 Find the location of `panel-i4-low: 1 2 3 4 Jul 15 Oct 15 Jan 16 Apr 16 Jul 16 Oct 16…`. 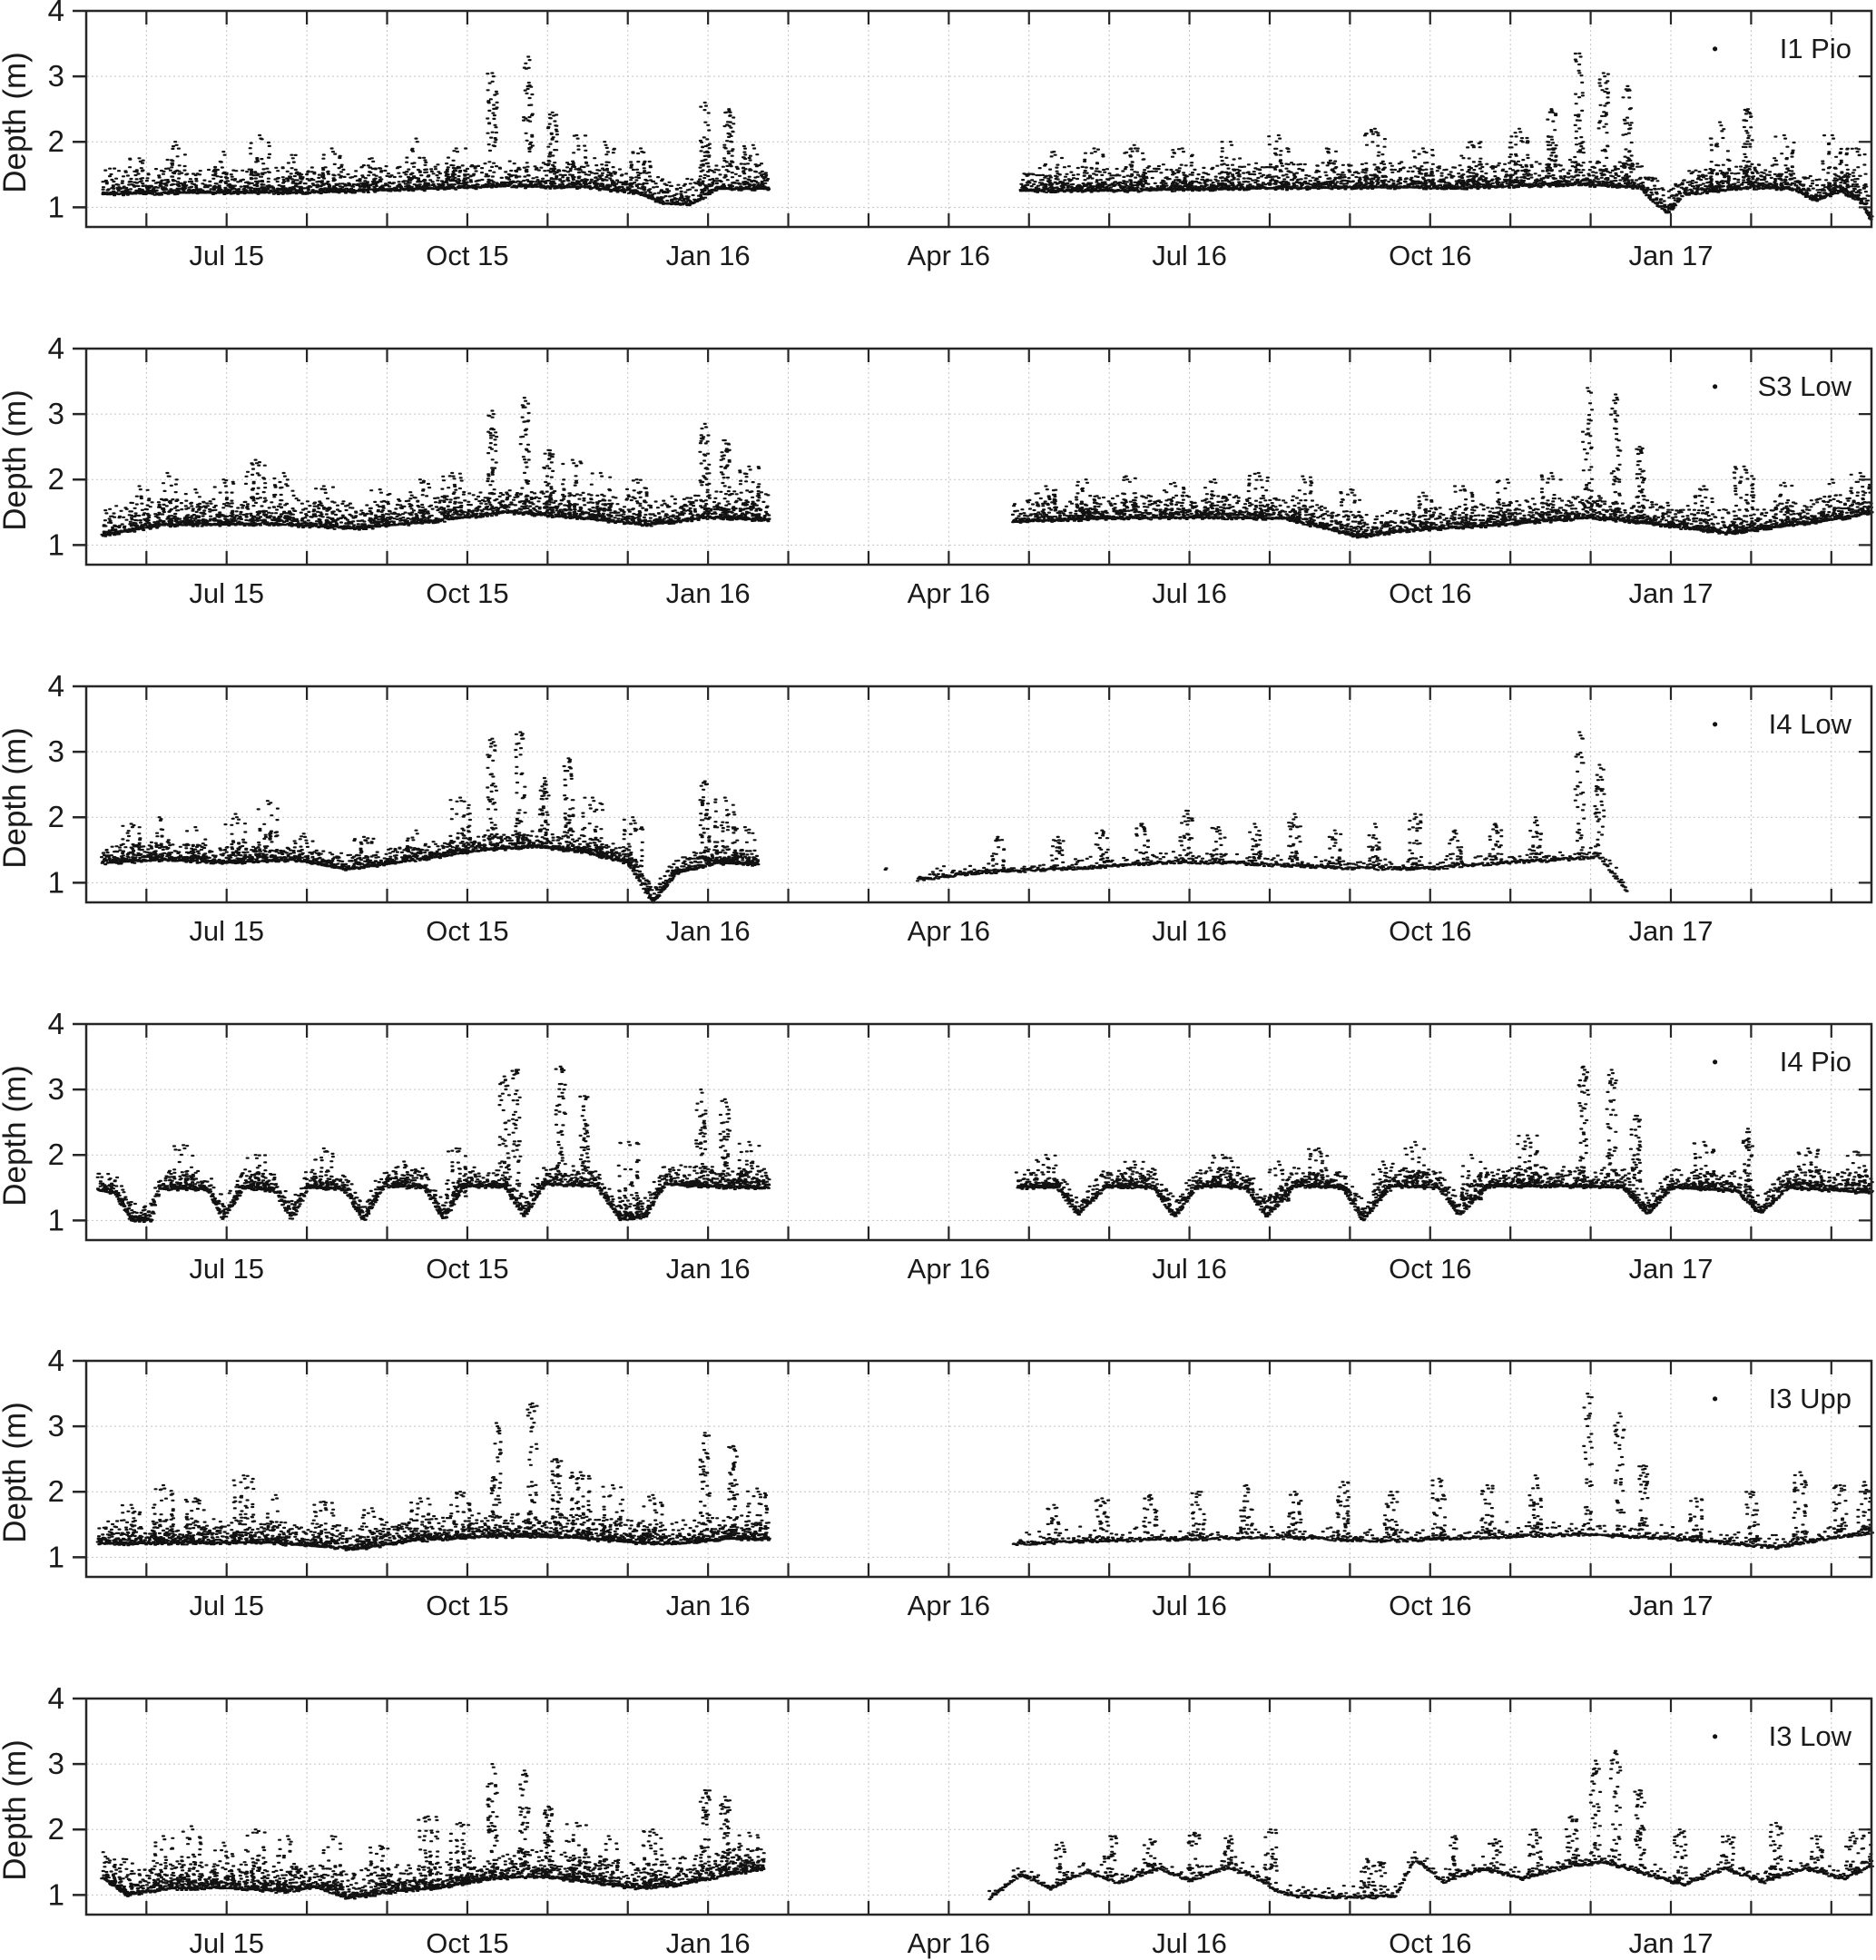

panel-i4-low: 1 2 3 4 Jul 15 Oct 15 Jan 16 Apr 16 Jul 16 Oct 16… is located at coordinates (937, 808).